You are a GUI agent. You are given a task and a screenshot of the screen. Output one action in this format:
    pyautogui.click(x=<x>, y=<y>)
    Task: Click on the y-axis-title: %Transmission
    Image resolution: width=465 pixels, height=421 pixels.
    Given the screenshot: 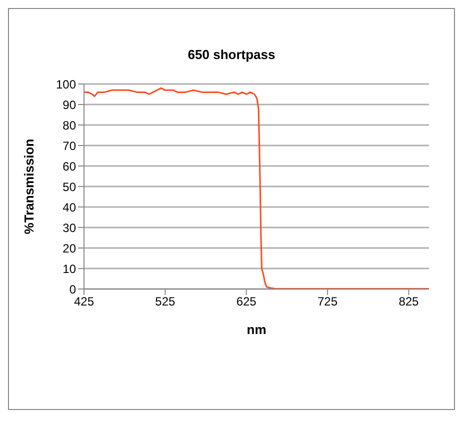 What is the action you would take?
    pyautogui.click(x=29, y=186)
    